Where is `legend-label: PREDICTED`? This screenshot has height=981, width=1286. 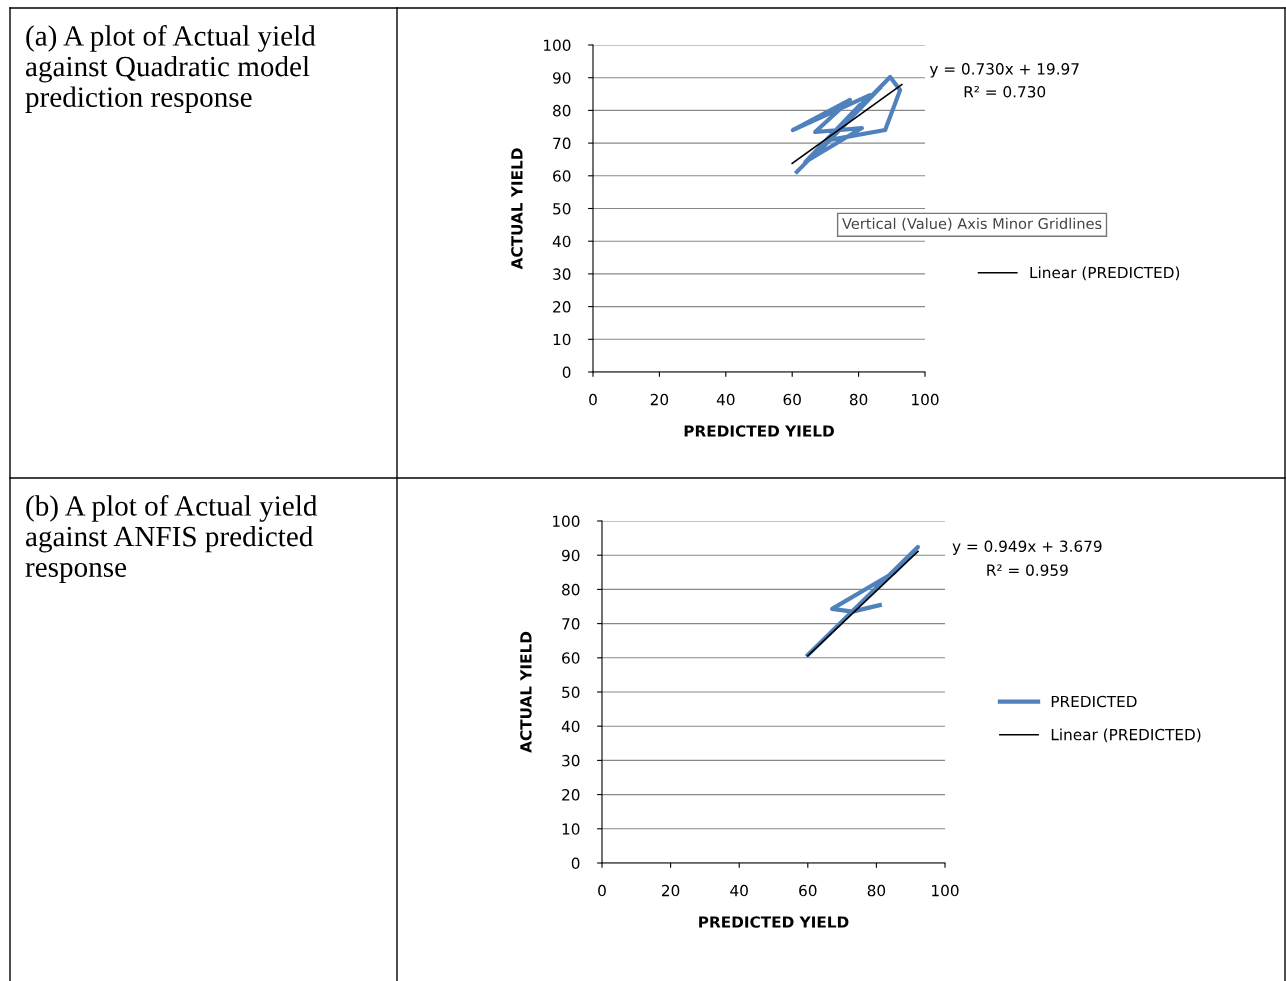
legend-label: PREDICTED is located at coordinates (1094, 701).